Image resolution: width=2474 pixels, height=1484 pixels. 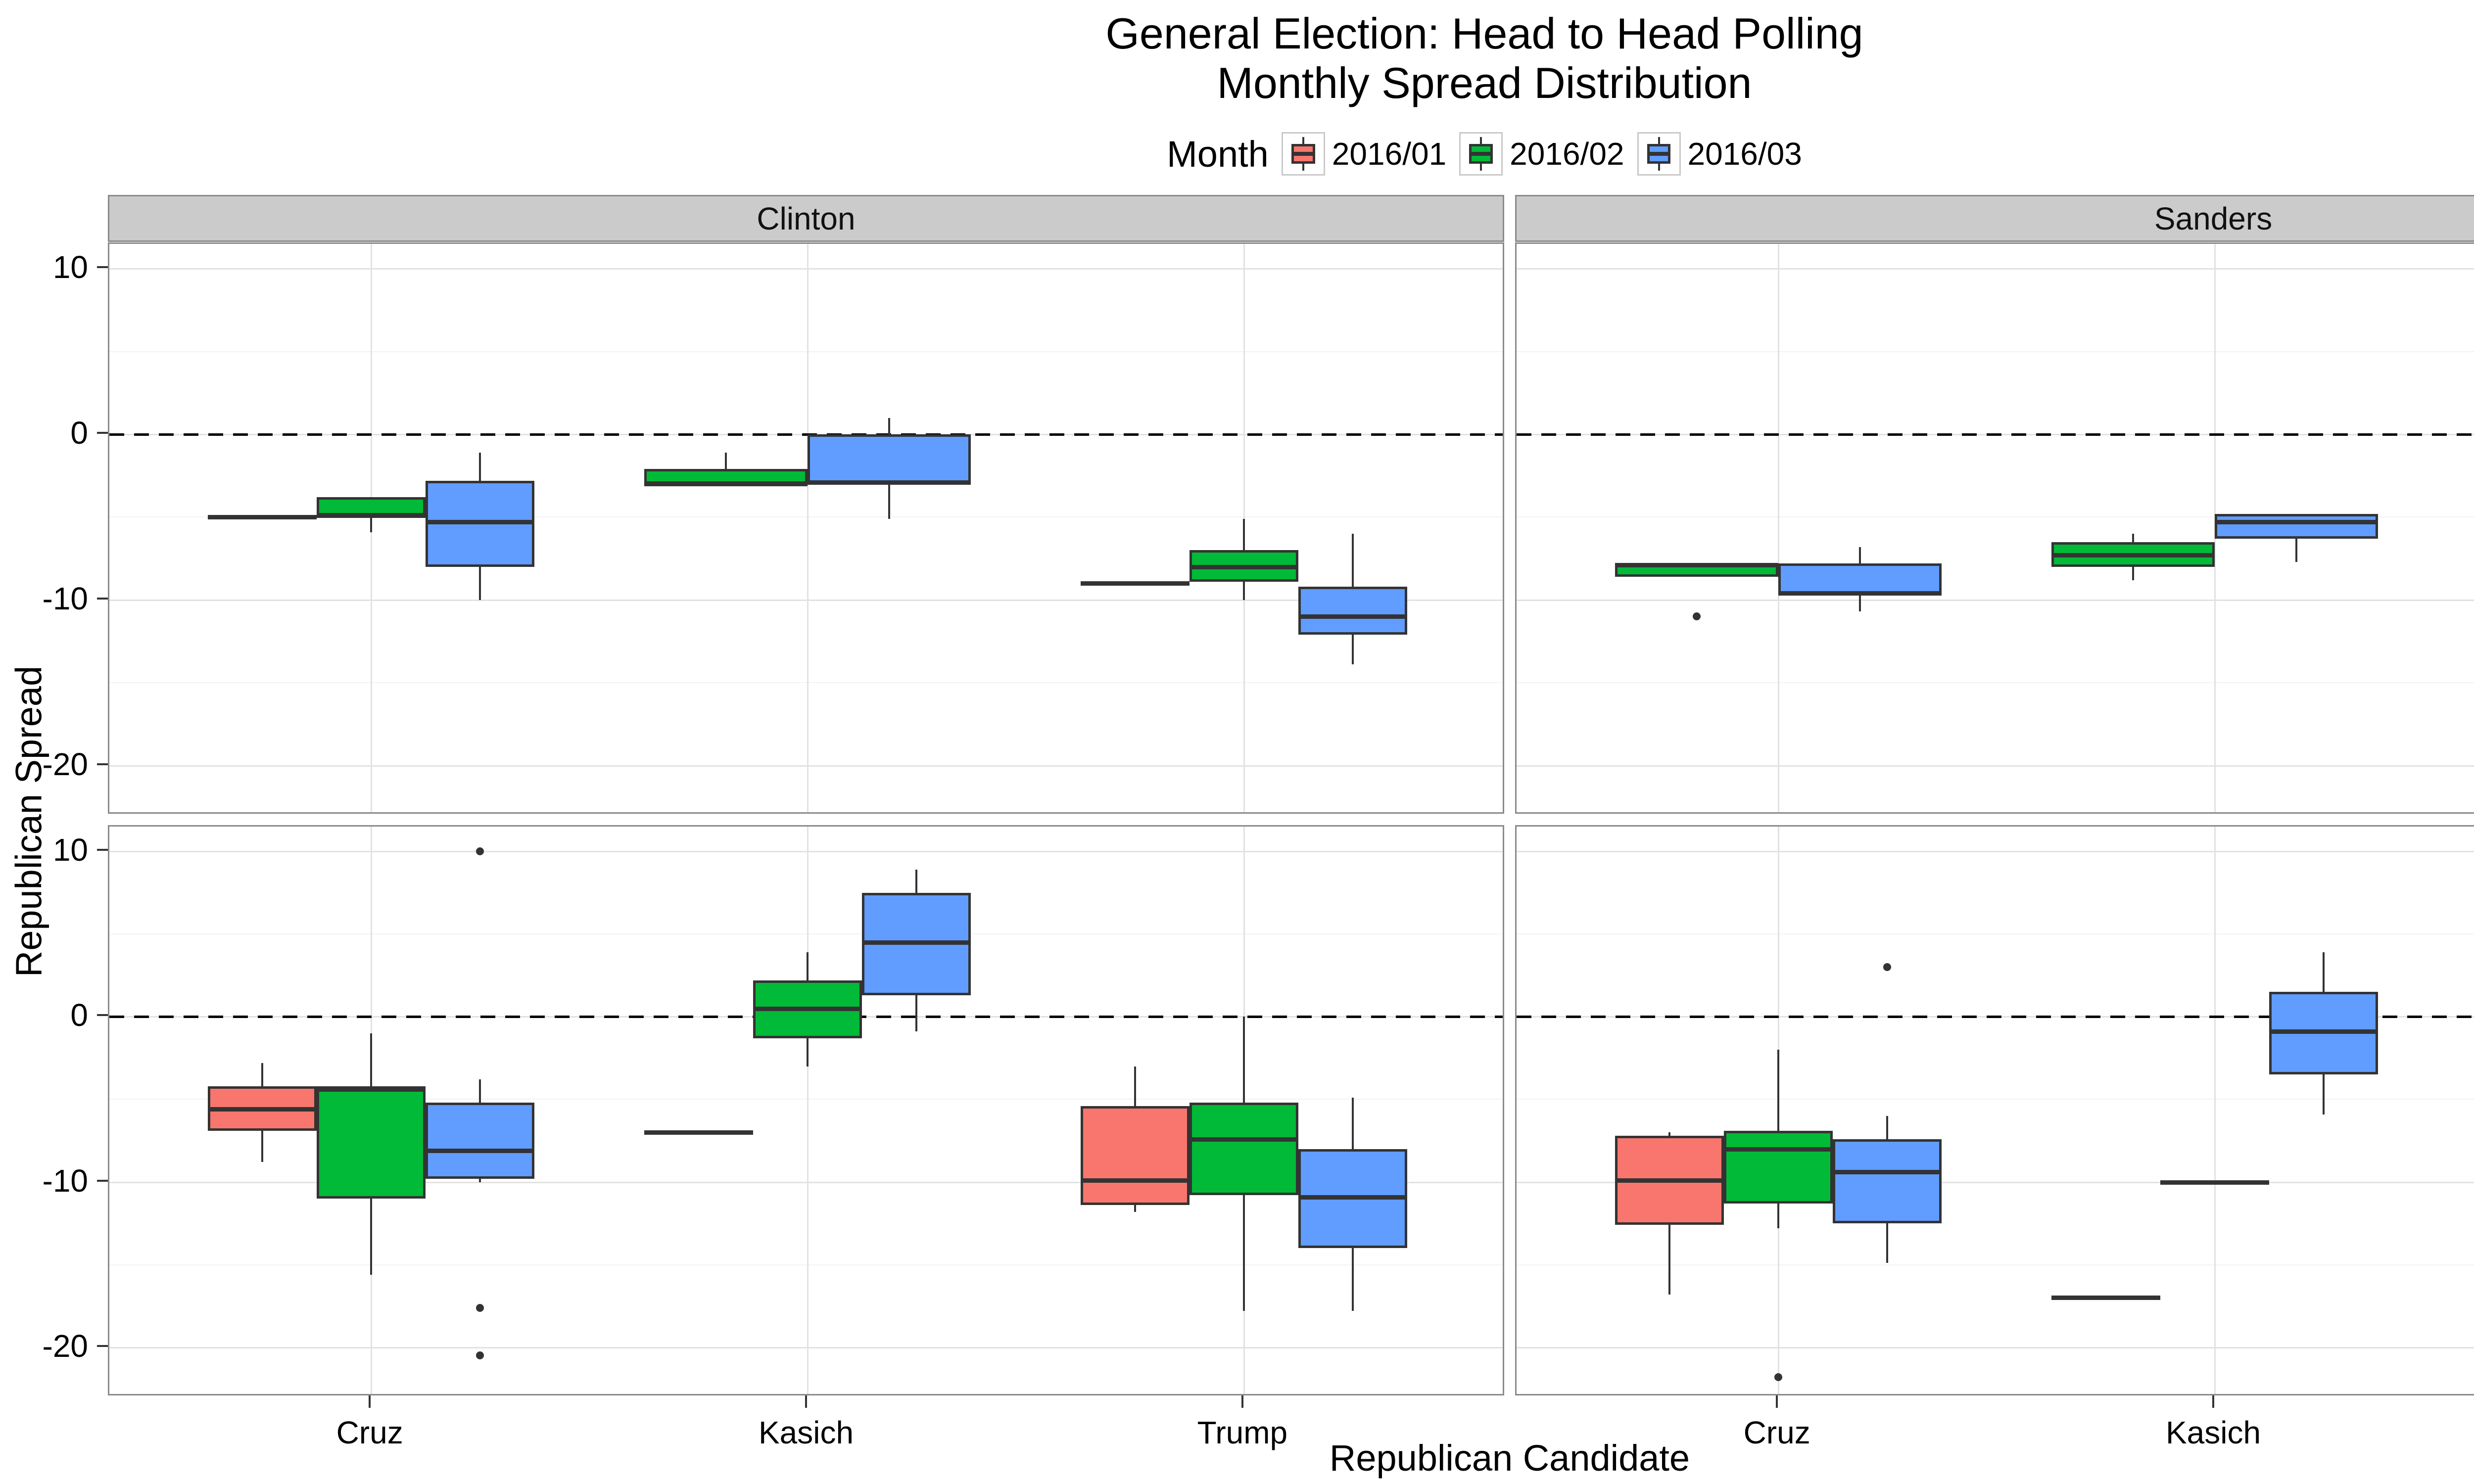 I want to click on chart-subtitle: Monthly Spread Distribution, so click(x=1485, y=82).